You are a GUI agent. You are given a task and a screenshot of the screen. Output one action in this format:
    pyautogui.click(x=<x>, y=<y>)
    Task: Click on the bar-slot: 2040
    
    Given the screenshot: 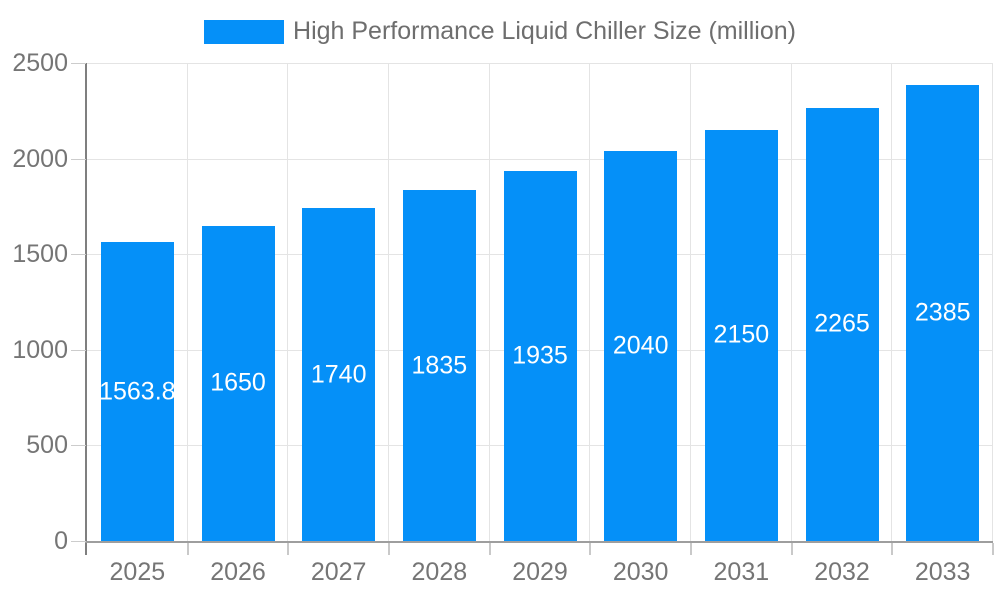 What is the action you would take?
    pyautogui.click(x=640, y=302)
    